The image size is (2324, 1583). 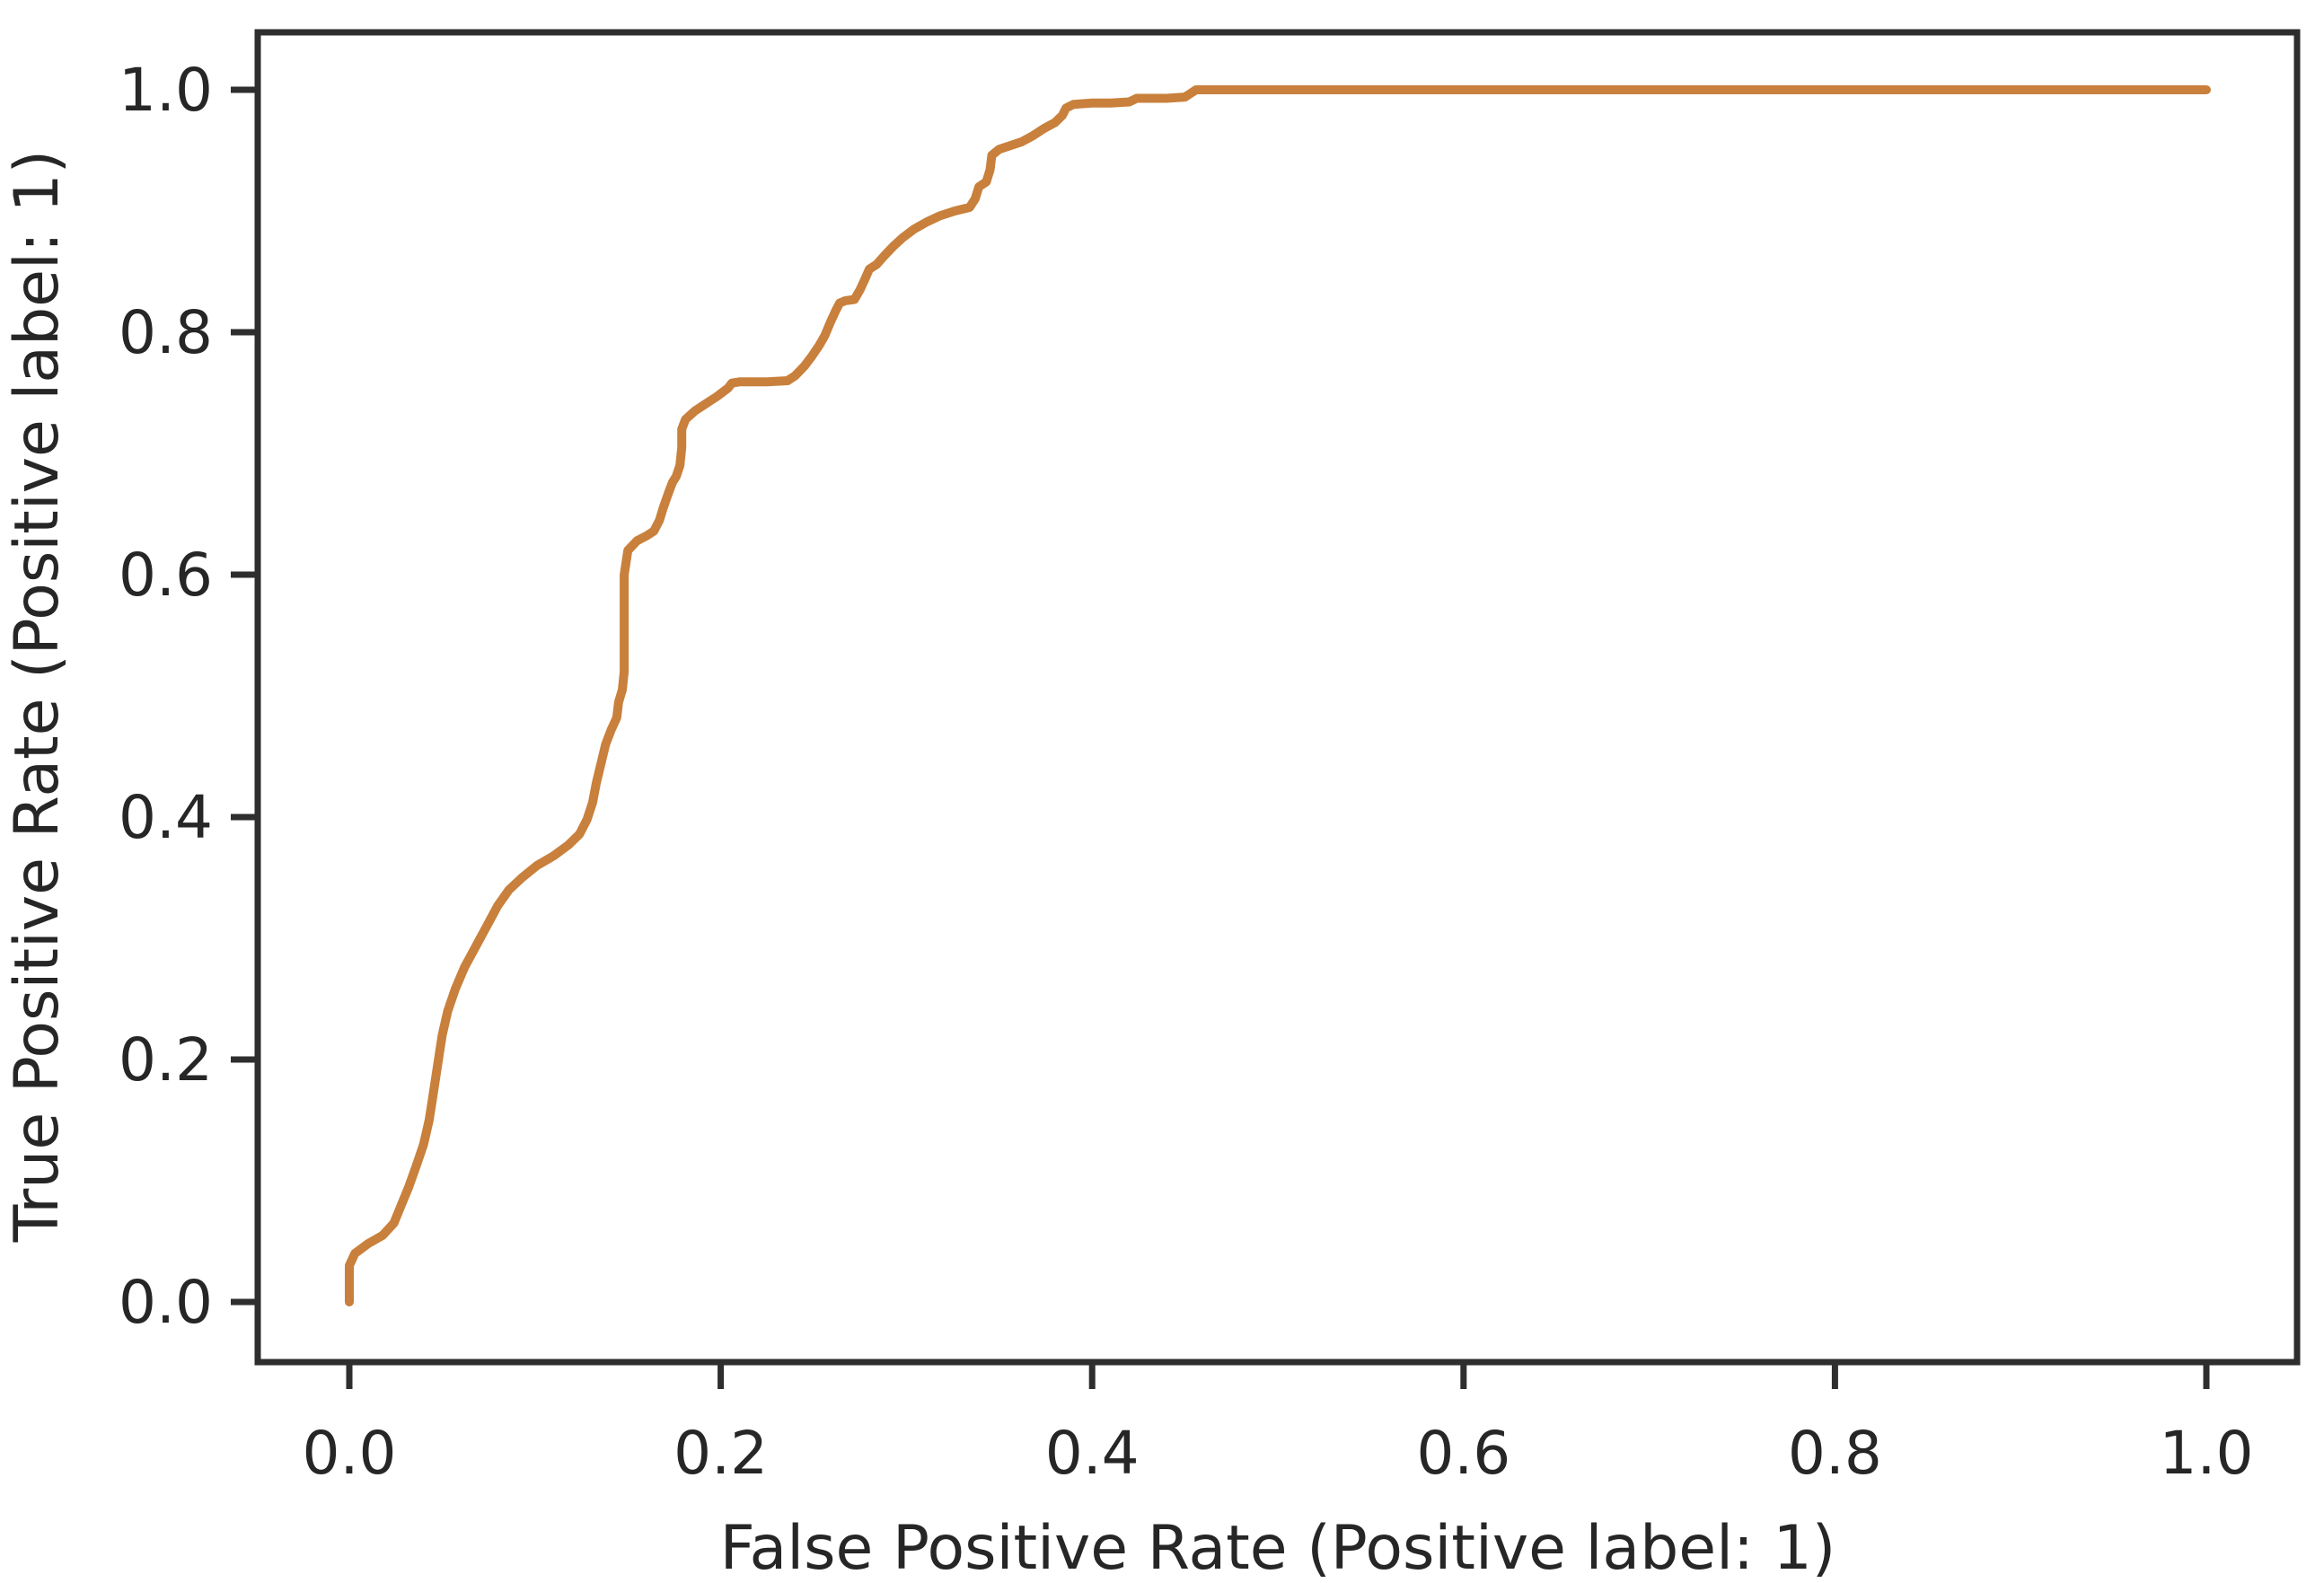 What do you see at coordinates (166, 90) in the screenshot?
I see `y-axis-tick-label: 1.0` at bounding box center [166, 90].